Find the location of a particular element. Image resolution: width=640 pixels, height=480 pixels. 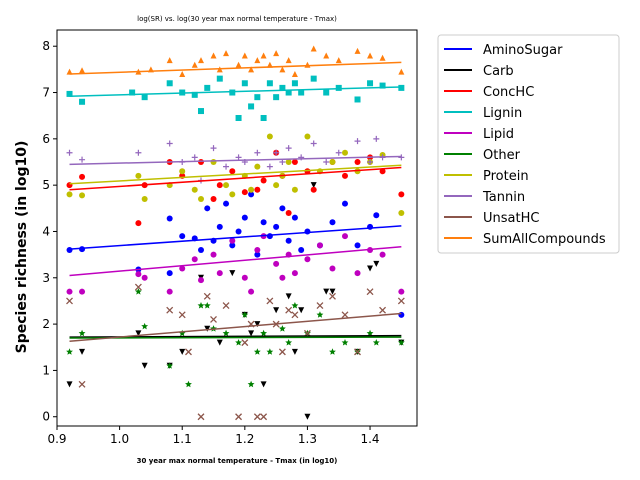

legend-entry: Carb is located at coordinates (479, 71).